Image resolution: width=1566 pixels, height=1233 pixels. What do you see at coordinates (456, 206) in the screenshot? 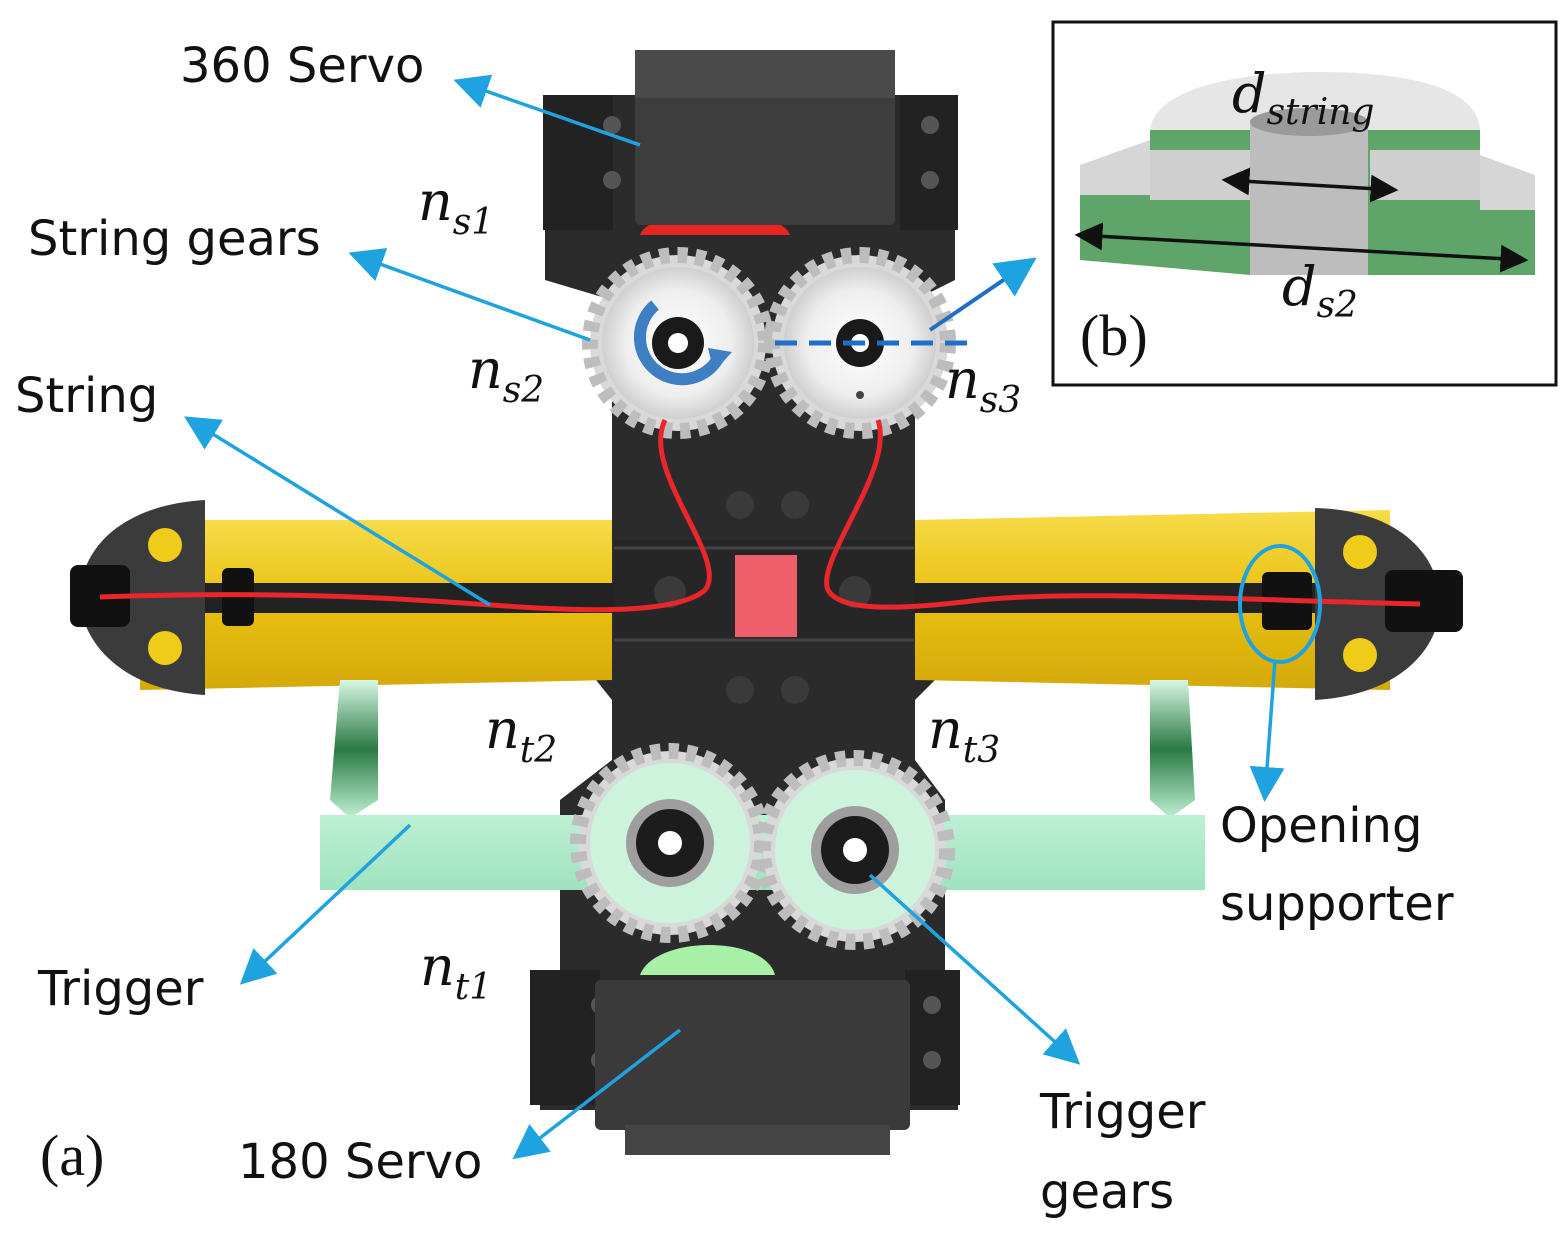
I see `symbol-ns1: ns1` at bounding box center [456, 206].